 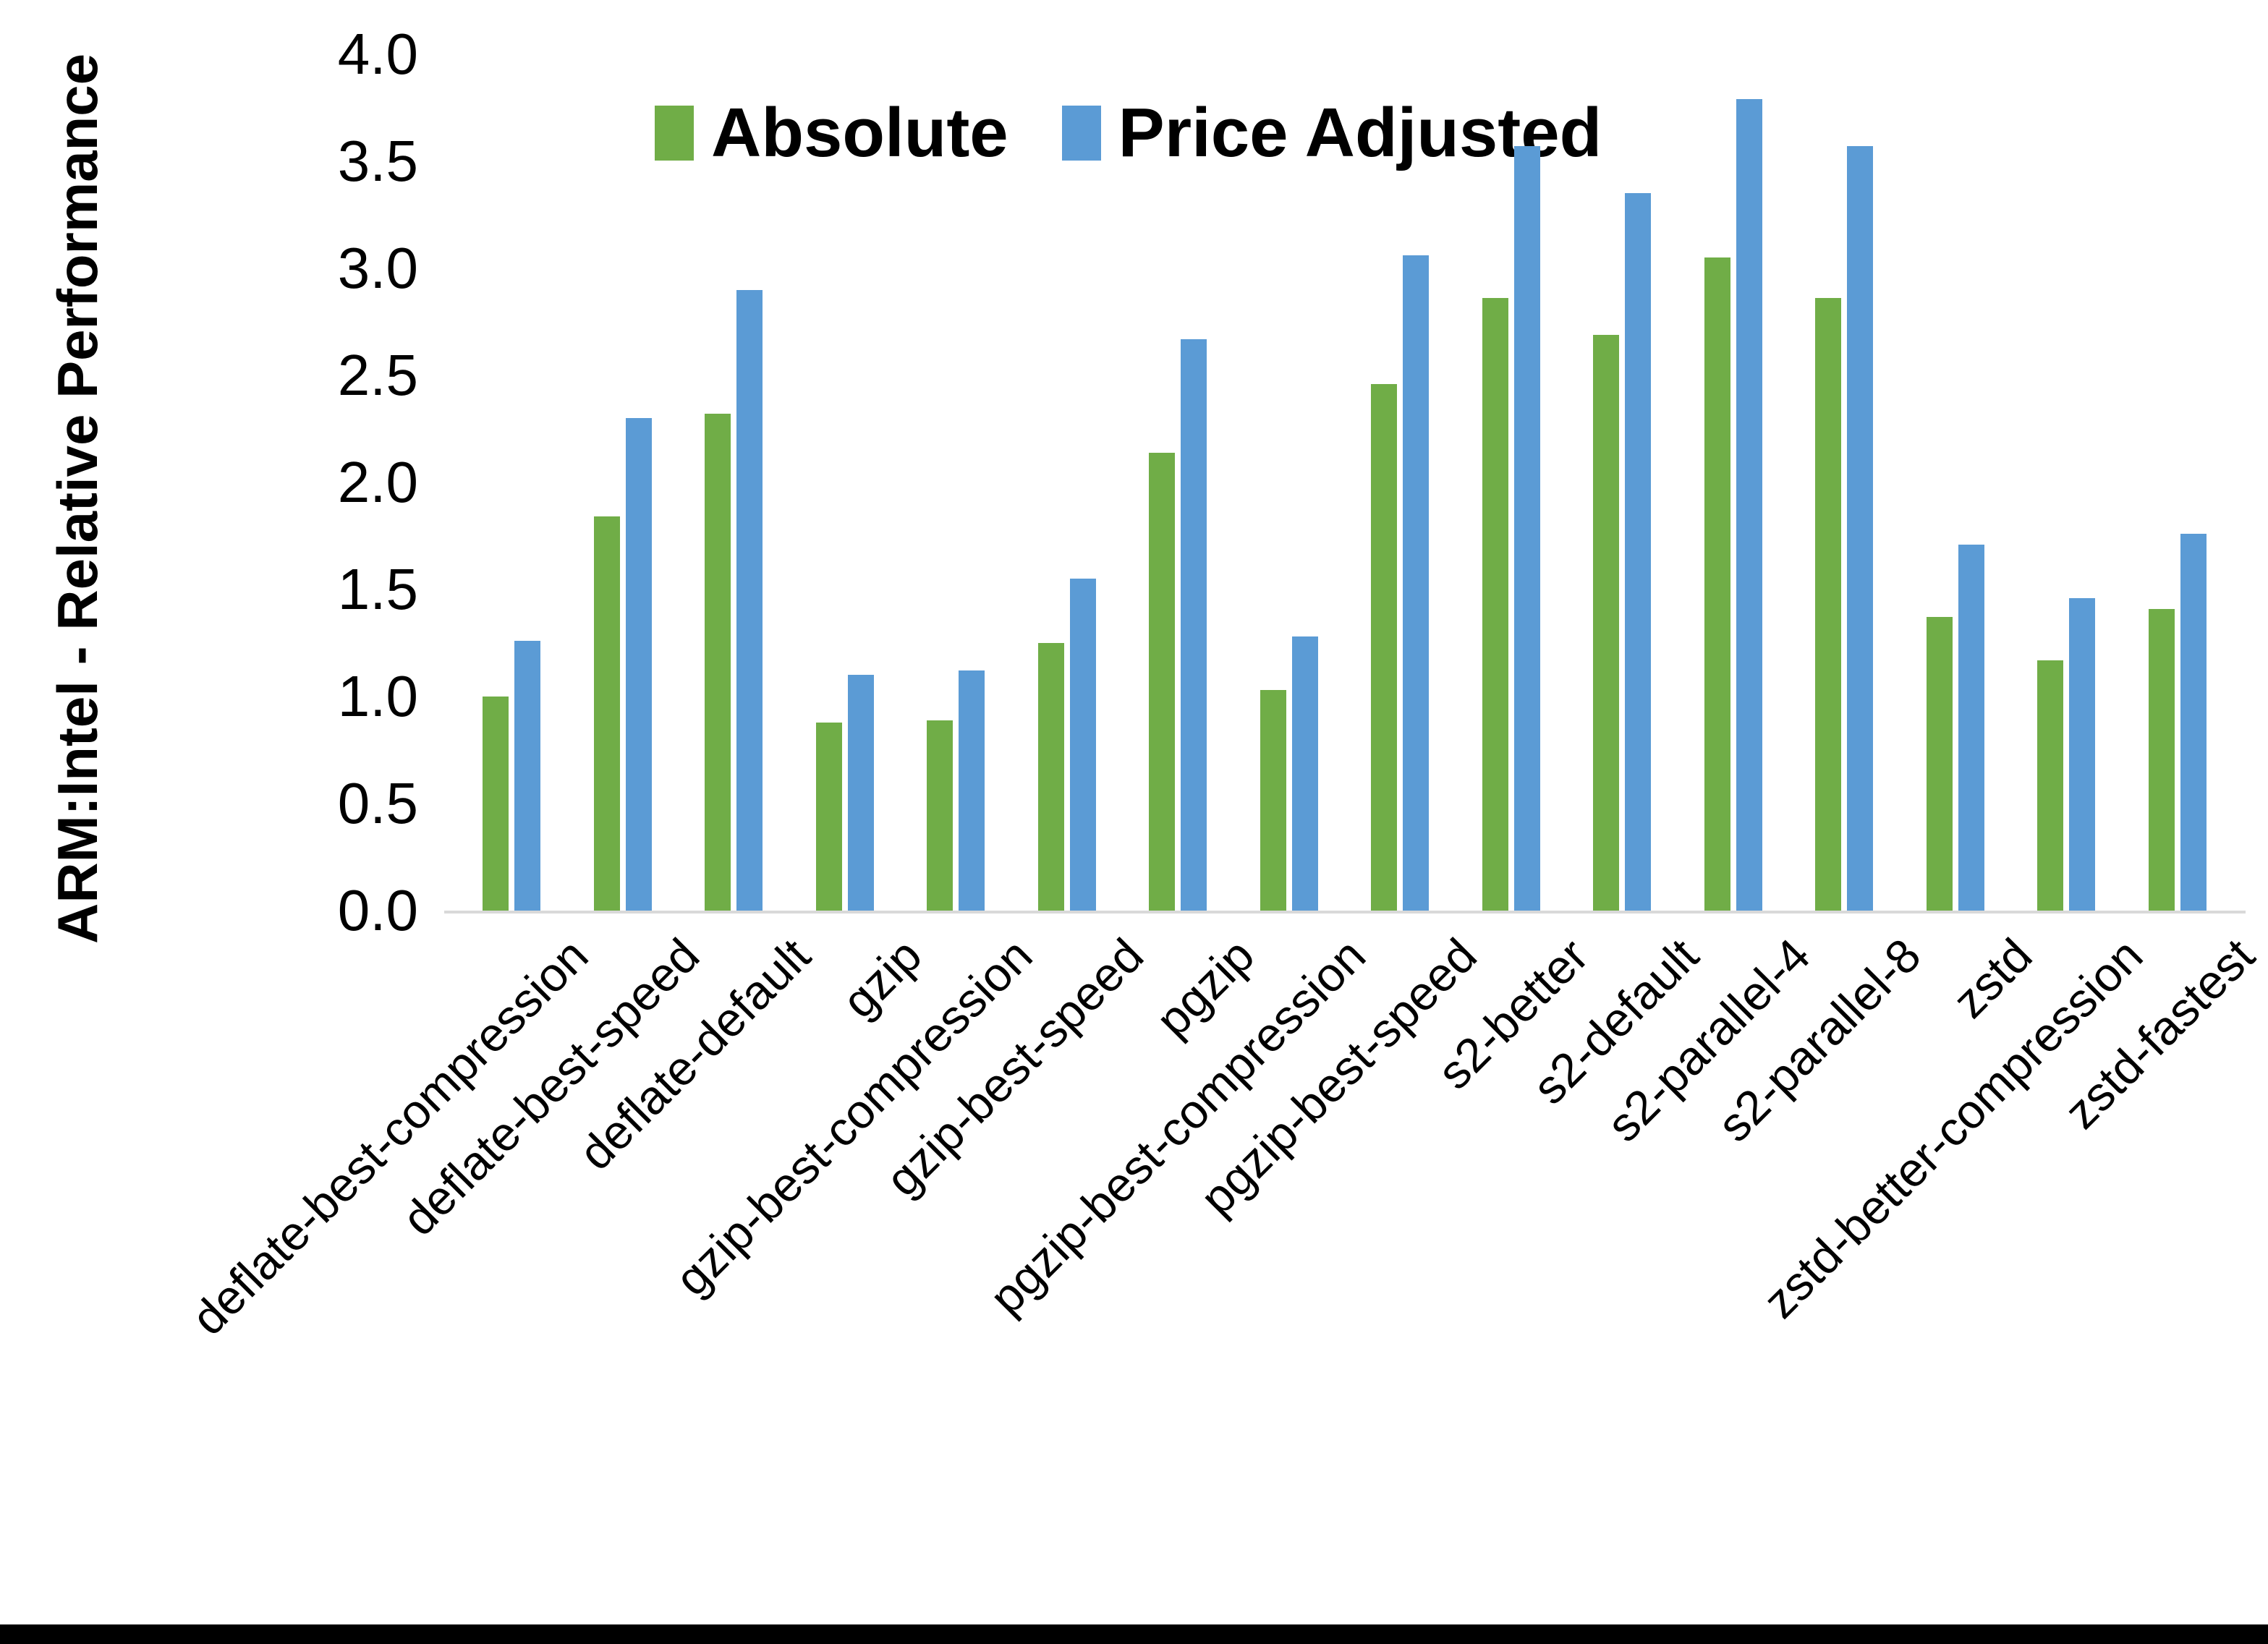 What do you see at coordinates (377, 482) in the screenshot?
I see `y-tick-label: 2.0` at bounding box center [377, 482].